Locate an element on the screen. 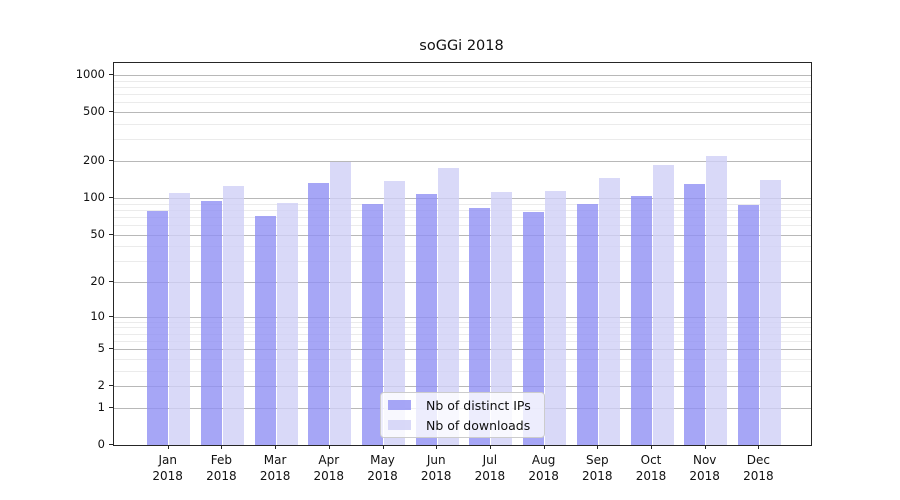  x-tick-mark-jan is located at coordinates (168, 447).